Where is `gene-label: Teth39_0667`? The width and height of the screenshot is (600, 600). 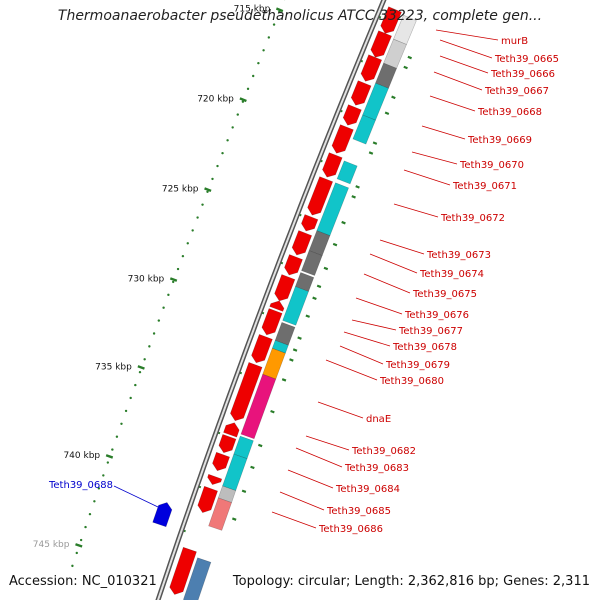
gene-label: Teth39_0667 is located at coordinates (516, 91).